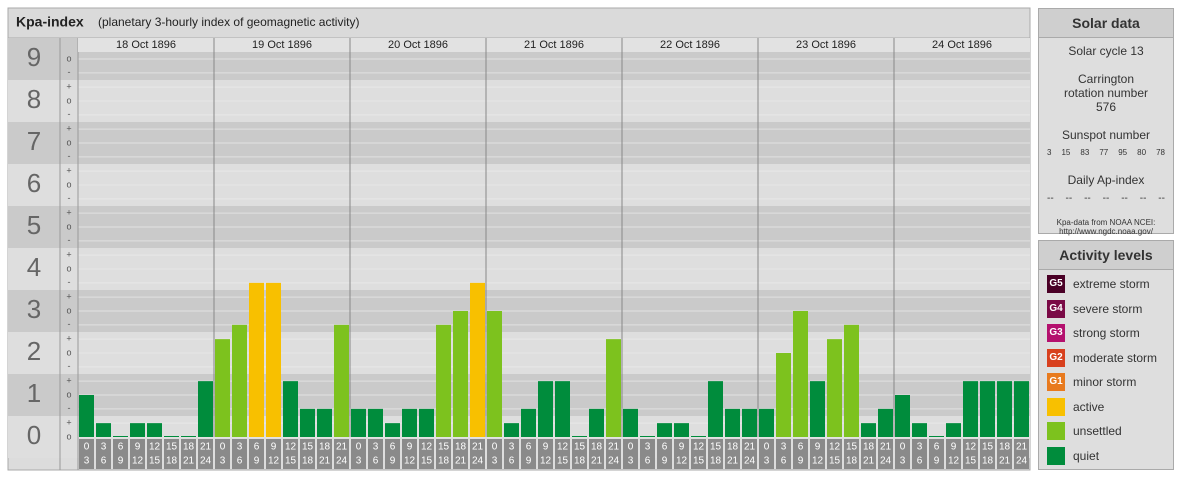  Describe the element at coordinates (34, 267) in the screenshot. I see `y-tick-label: 4` at that location.